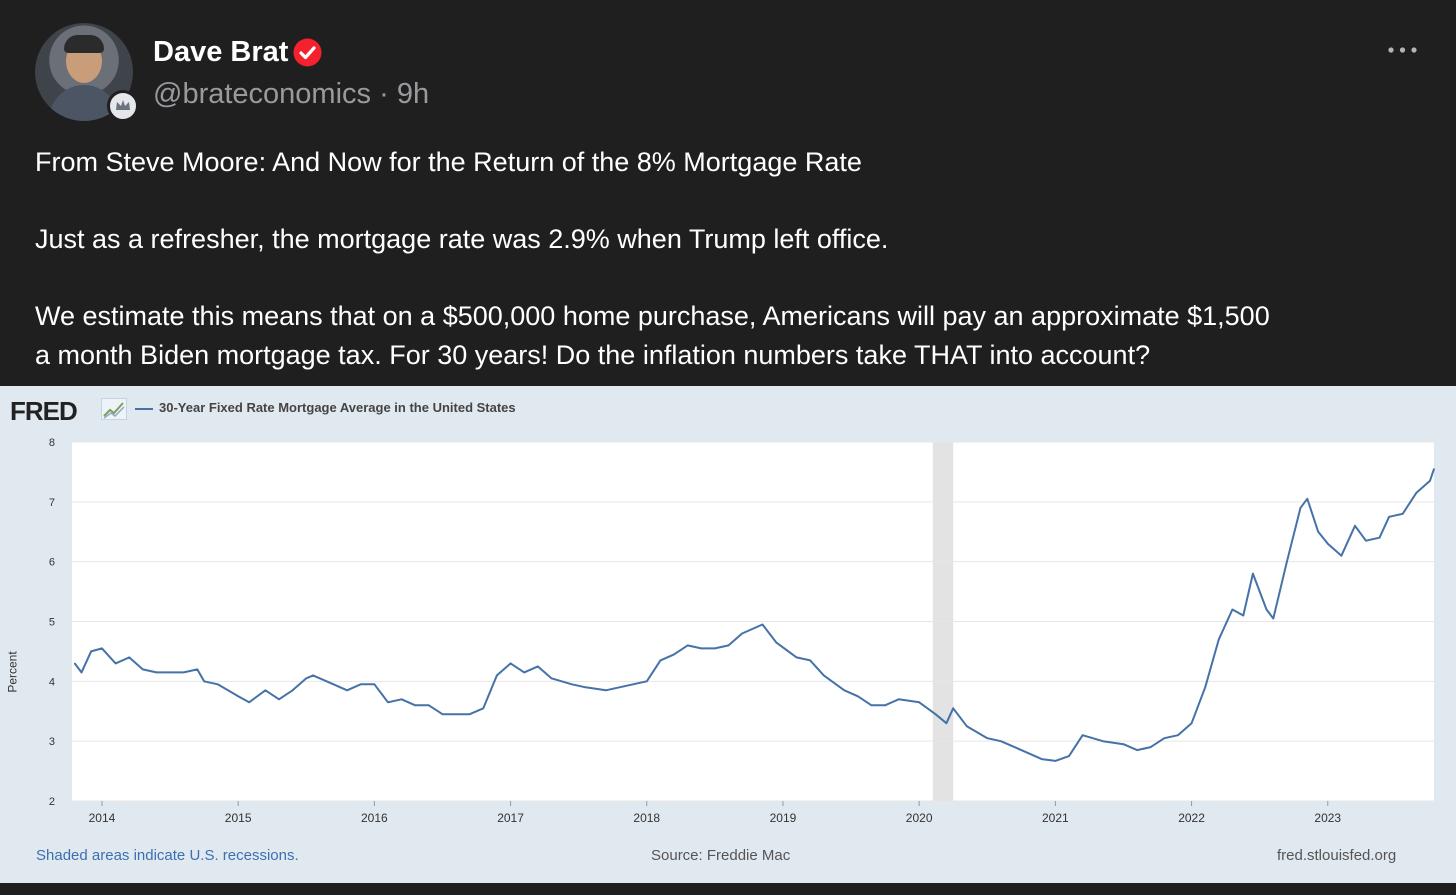 Image resolution: width=1456 pixels, height=895 pixels. What do you see at coordinates (919, 818) in the screenshot?
I see `x-tick-label: 2020` at bounding box center [919, 818].